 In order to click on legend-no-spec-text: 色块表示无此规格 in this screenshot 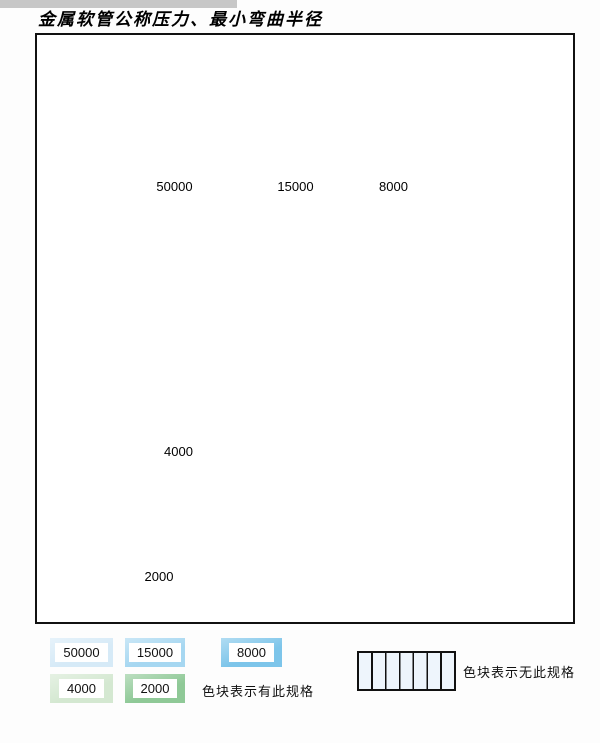, I will do `click(519, 672)`.